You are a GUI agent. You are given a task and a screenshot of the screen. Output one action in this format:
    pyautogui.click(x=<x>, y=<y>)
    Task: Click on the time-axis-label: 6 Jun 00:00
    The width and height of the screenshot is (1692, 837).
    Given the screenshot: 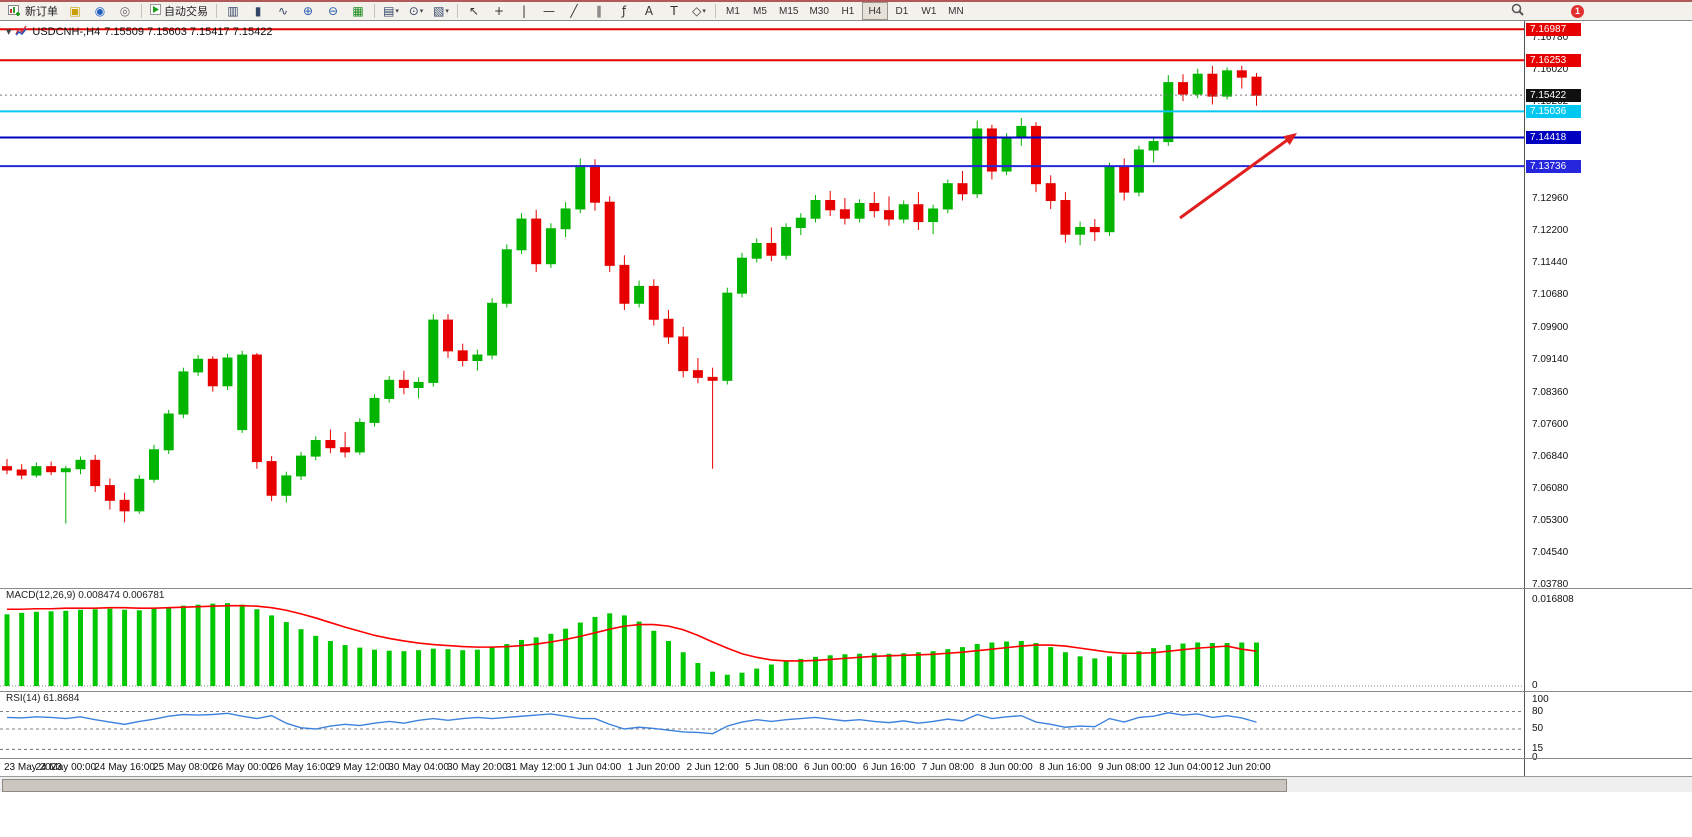 What is the action you would take?
    pyautogui.click(x=830, y=767)
    